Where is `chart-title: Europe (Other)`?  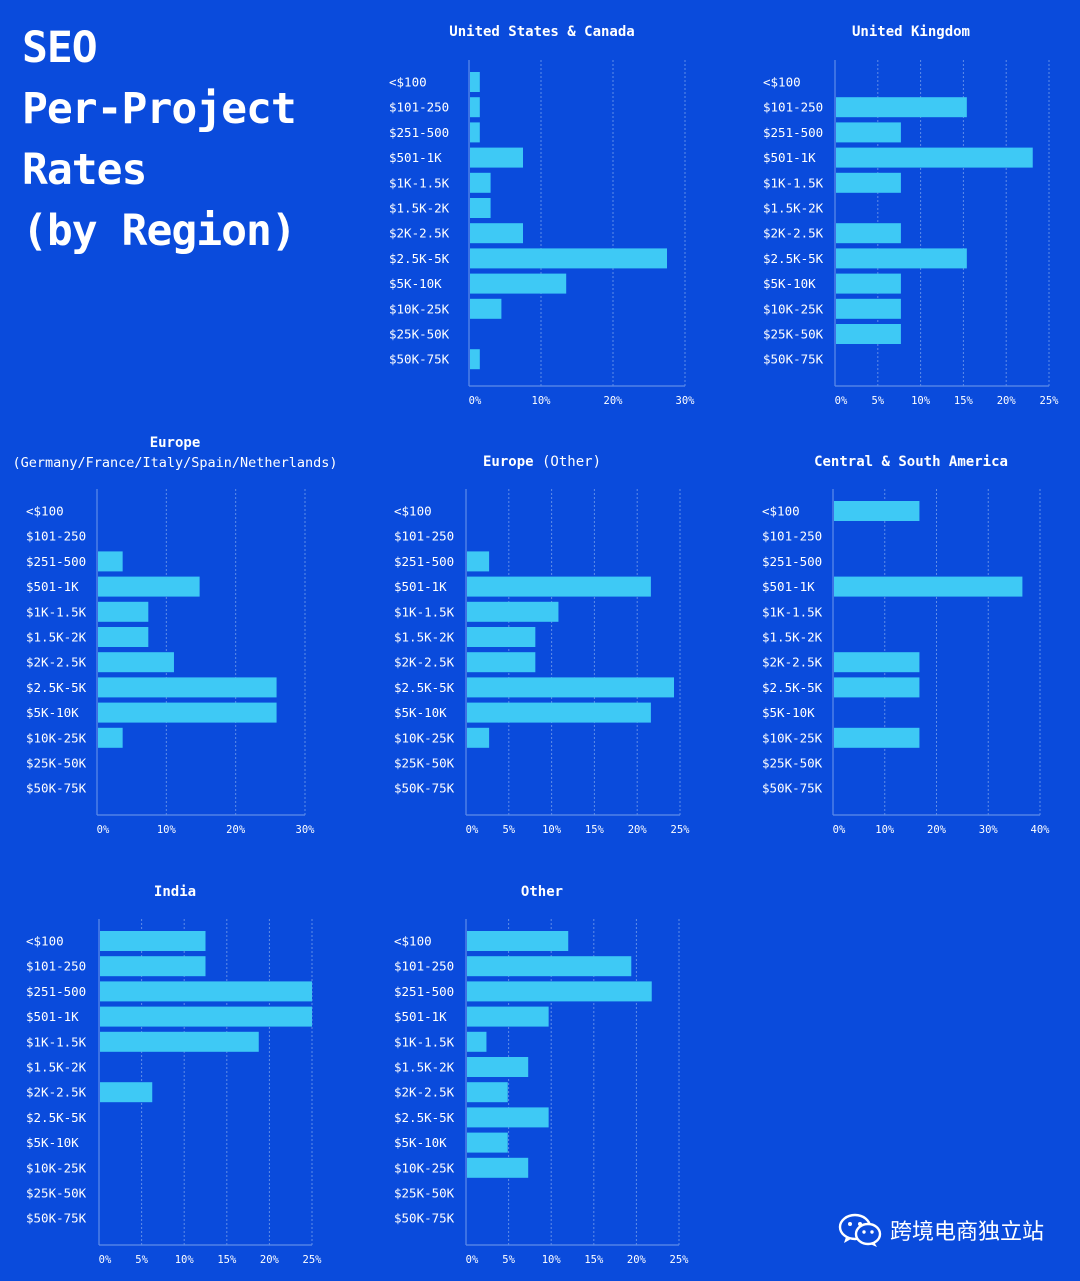 chart-title: Europe (Other) is located at coordinates (542, 462).